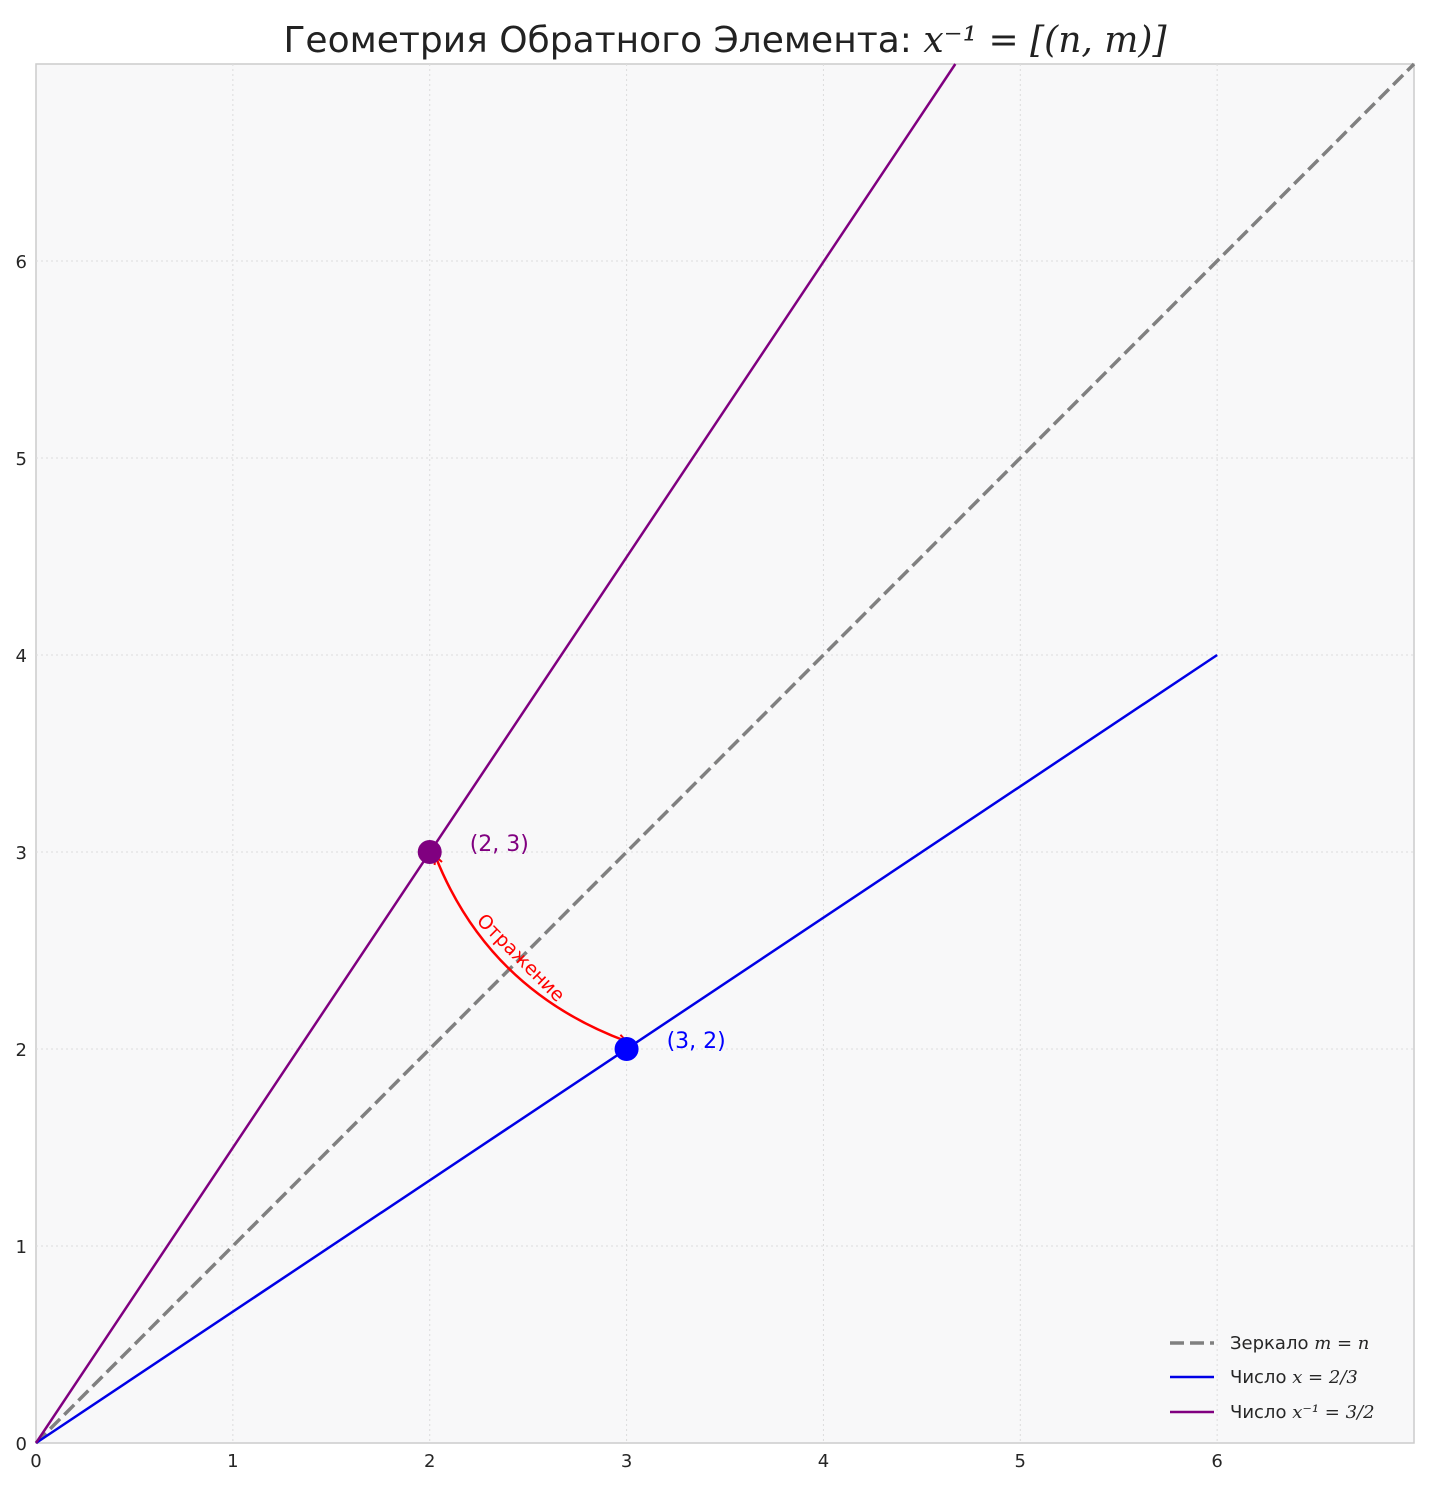  What do you see at coordinates (232, 1461) in the screenshot?
I see `x-tick-label: 1` at bounding box center [232, 1461].